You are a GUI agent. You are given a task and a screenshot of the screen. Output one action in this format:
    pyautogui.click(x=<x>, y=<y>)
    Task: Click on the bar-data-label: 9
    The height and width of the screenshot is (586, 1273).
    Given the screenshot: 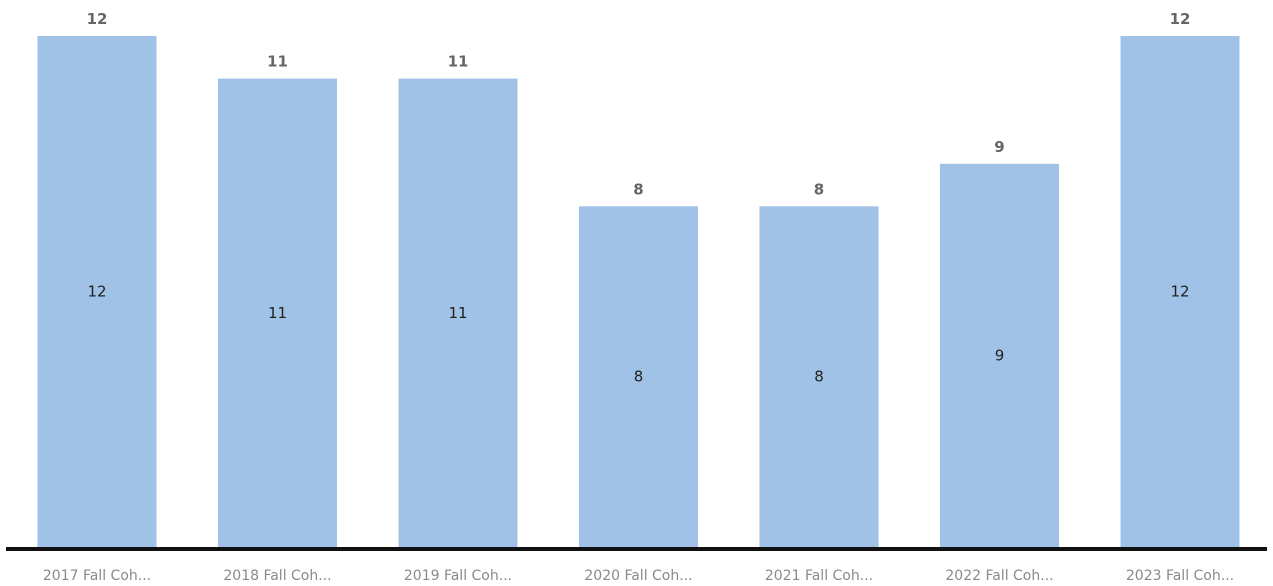 What is the action you would take?
    pyautogui.click(x=1000, y=355)
    